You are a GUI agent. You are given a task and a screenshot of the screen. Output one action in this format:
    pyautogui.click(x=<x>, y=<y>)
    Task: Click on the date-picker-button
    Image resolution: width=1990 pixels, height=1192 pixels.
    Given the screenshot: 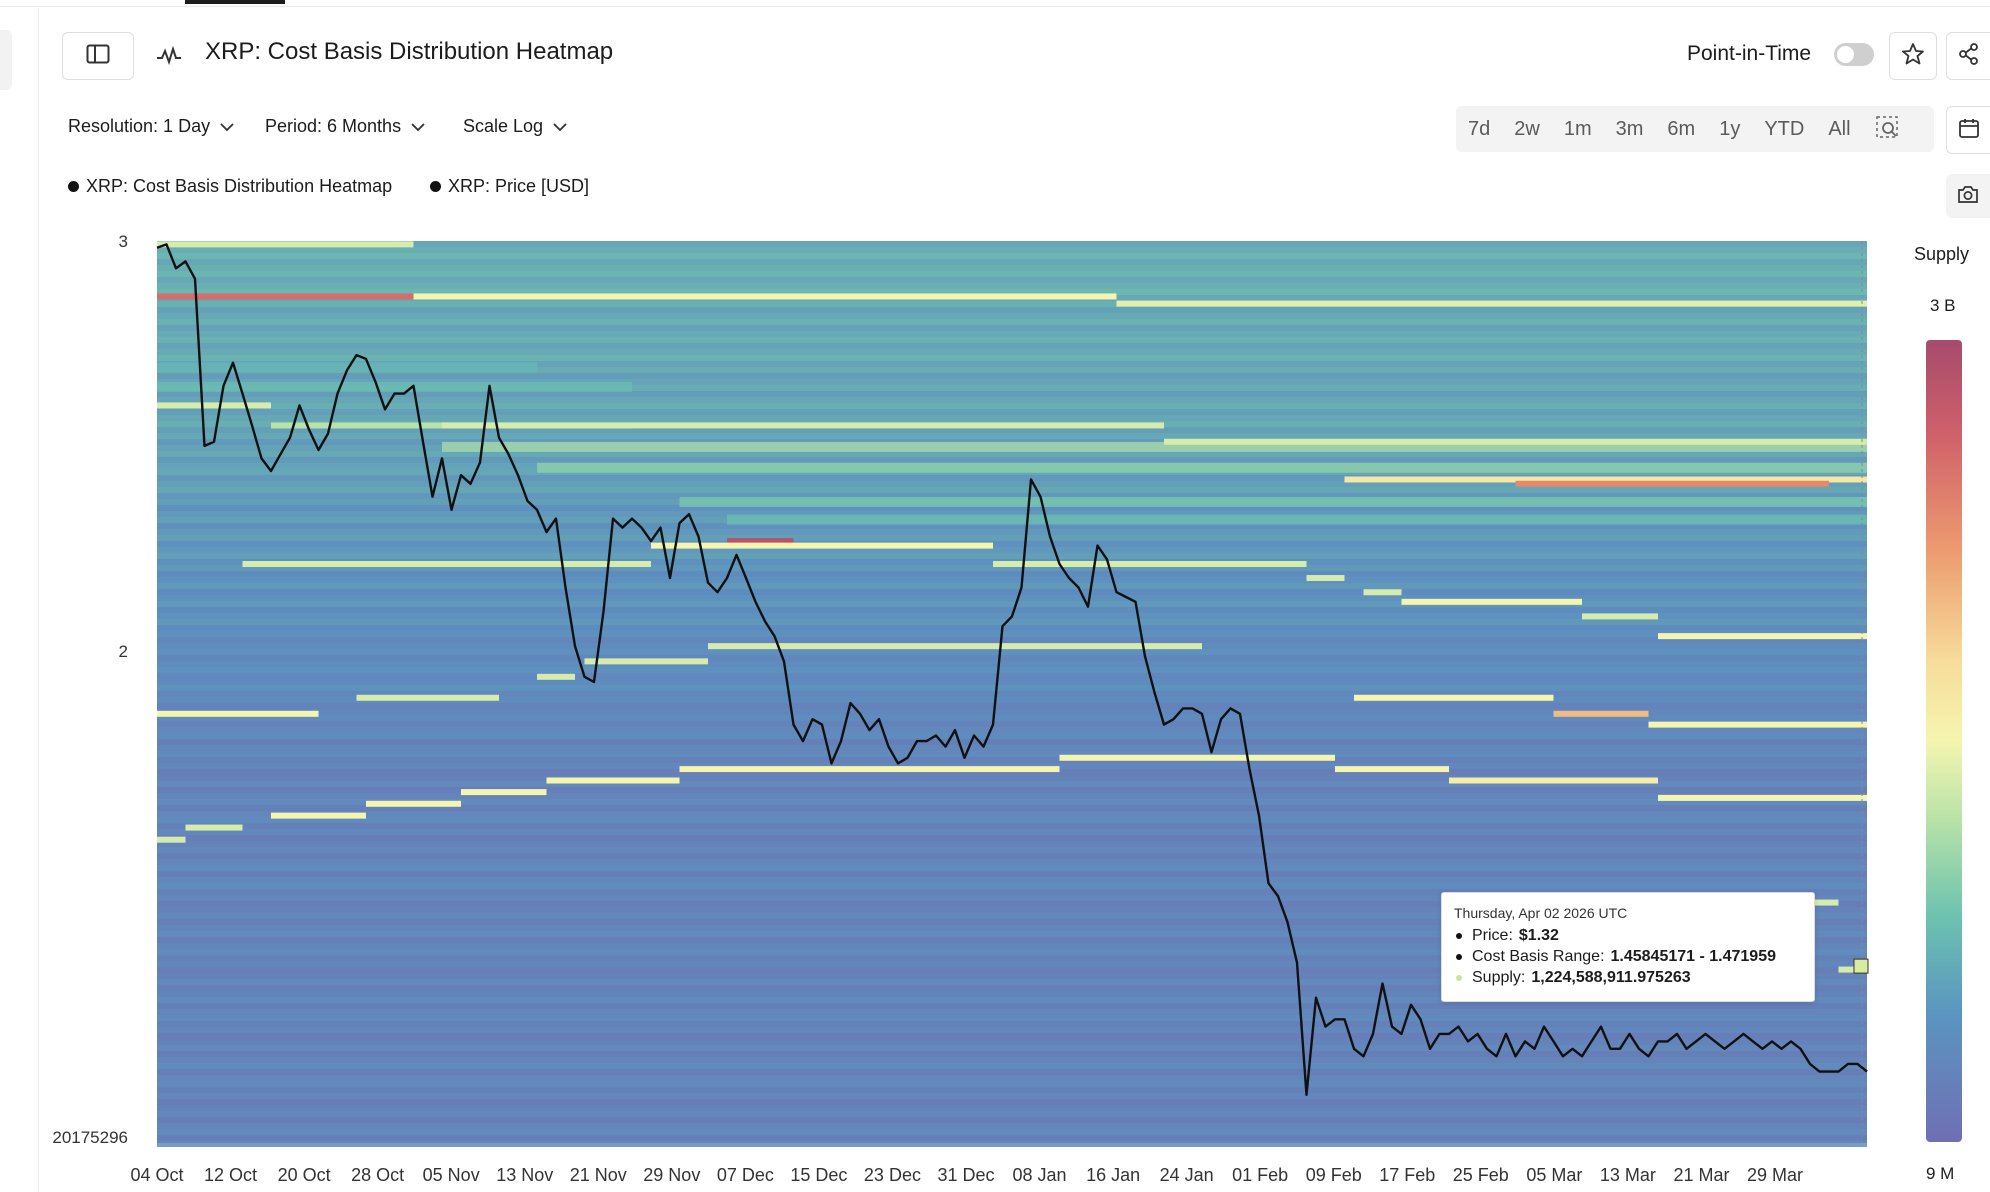 What is the action you would take?
    pyautogui.click(x=1968, y=130)
    